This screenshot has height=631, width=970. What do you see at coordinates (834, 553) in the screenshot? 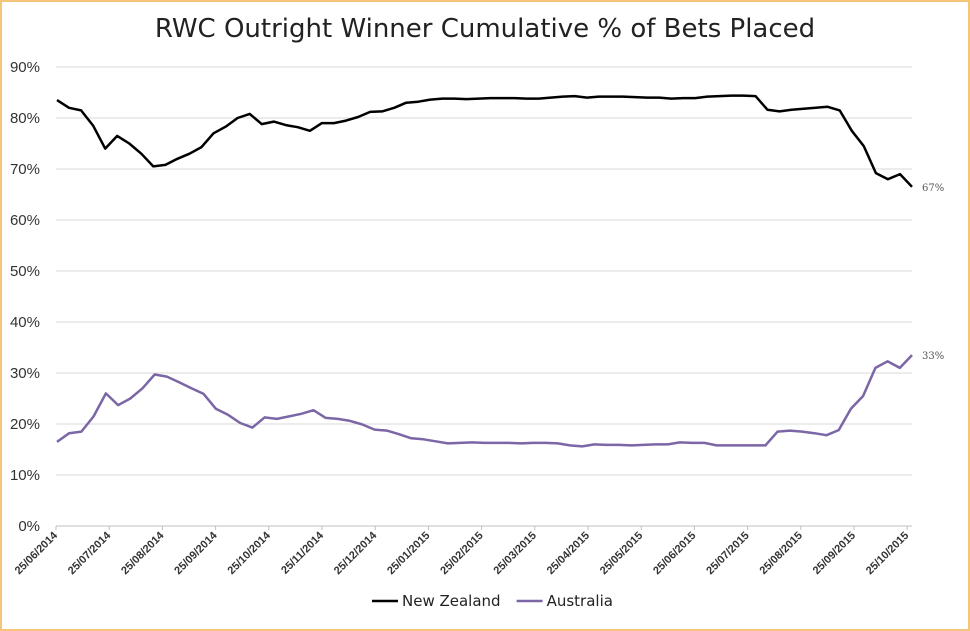
I see `x-tick-label: 25/09/2015` at bounding box center [834, 553].